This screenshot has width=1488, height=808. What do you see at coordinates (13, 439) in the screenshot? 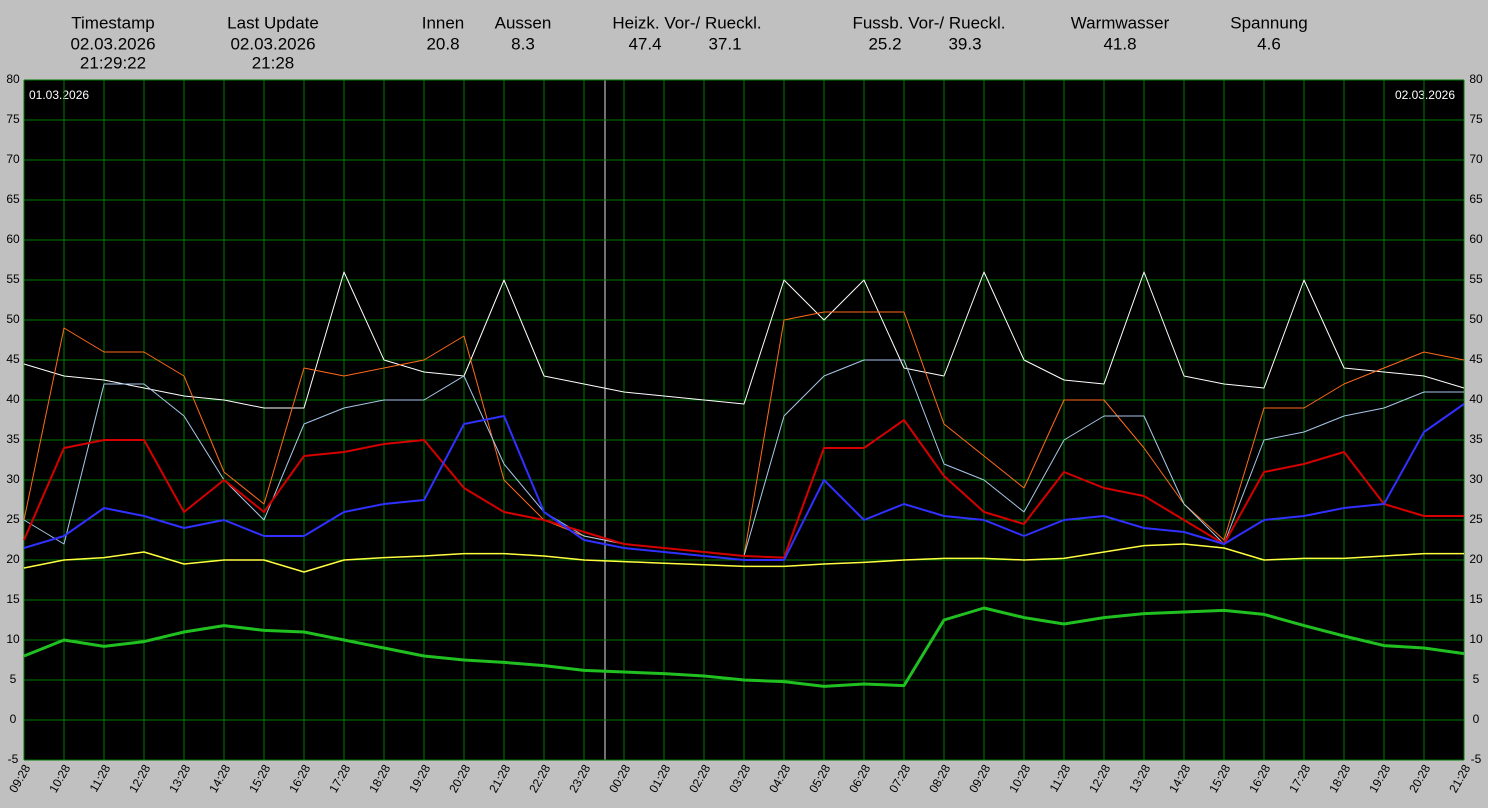
I see `y-tick-label: 35` at bounding box center [13, 439].